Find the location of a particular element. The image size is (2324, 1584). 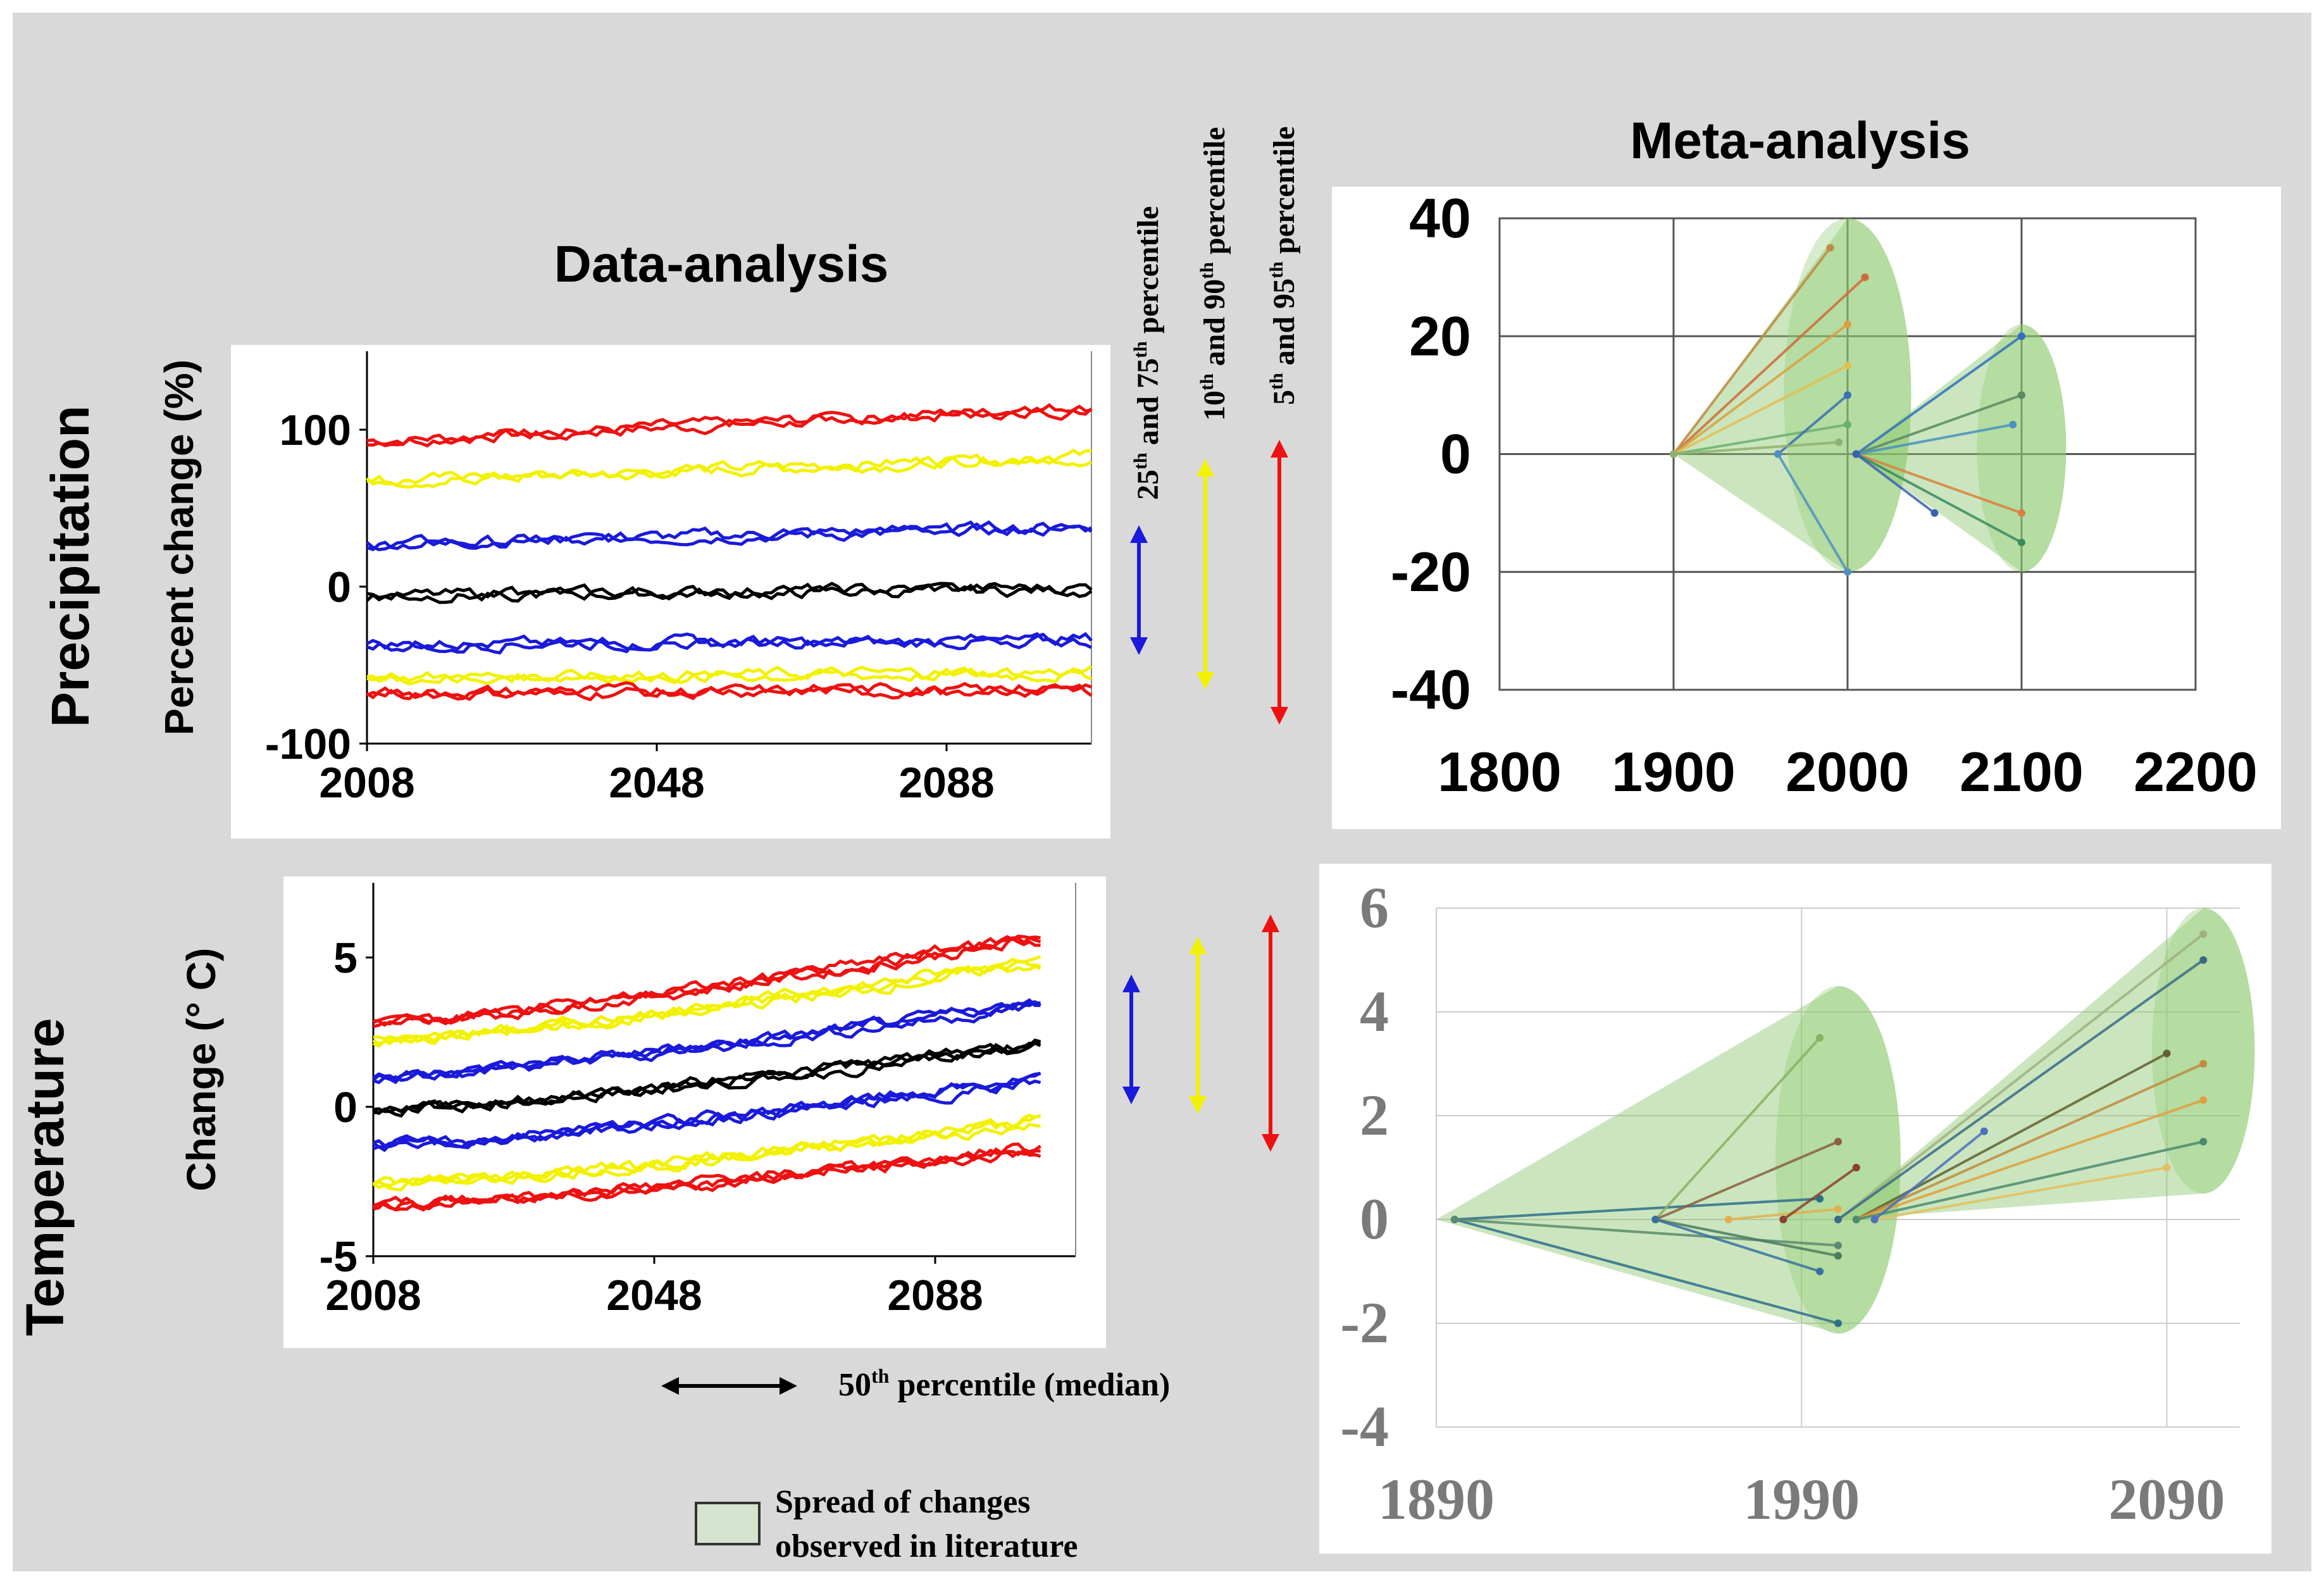

x-tick-label: 1890 is located at coordinates (1436, 1499).